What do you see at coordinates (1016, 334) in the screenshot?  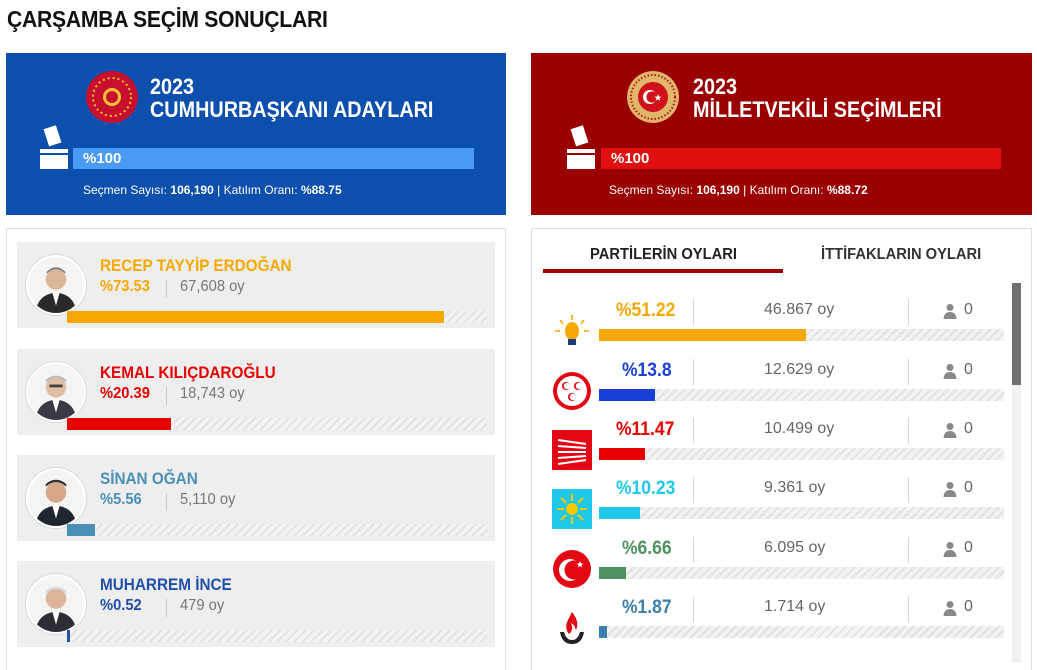 I see `scrollbar-thumb` at bounding box center [1016, 334].